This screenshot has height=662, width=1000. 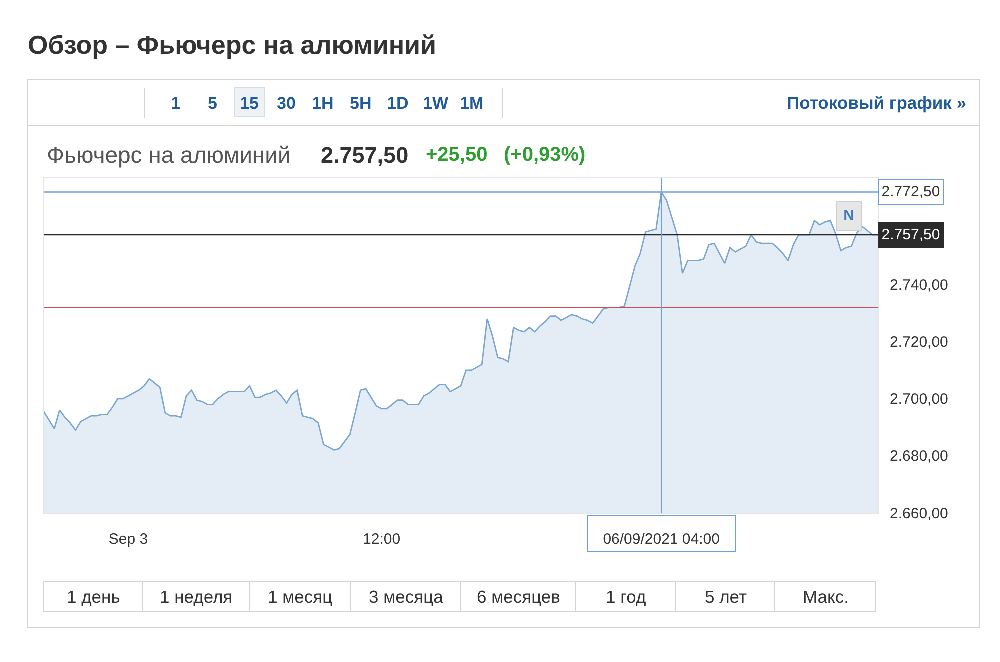 I want to click on text: 1W, so click(x=436, y=103).